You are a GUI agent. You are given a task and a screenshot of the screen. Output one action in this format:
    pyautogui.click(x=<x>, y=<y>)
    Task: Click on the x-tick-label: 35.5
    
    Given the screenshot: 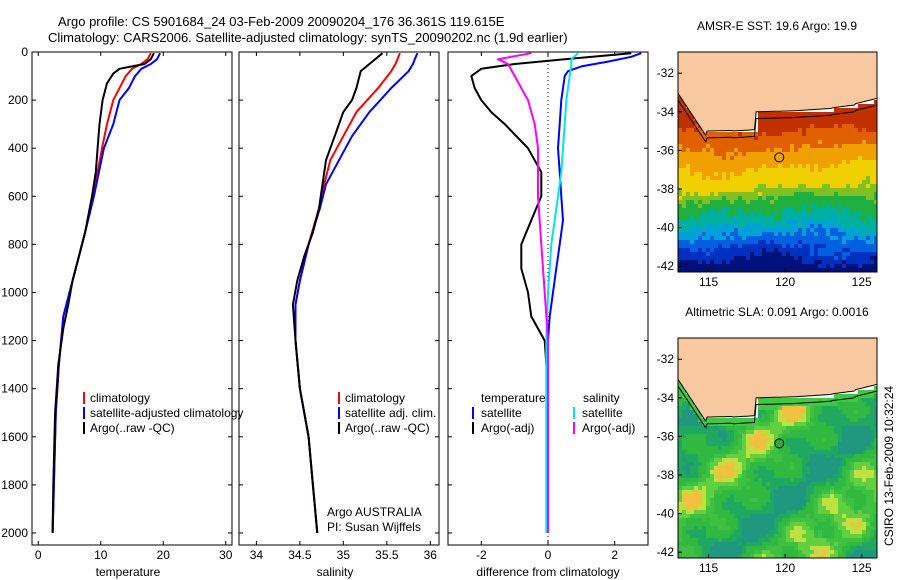 What is the action you would take?
    pyautogui.click(x=387, y=555)
    